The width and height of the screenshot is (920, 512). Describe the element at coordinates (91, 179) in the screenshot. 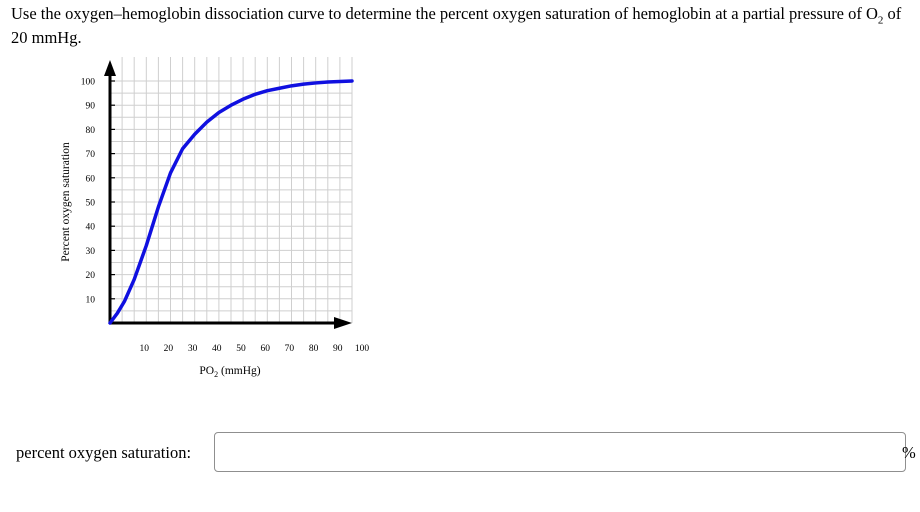

I see `y-tick-label: 60` at that location.